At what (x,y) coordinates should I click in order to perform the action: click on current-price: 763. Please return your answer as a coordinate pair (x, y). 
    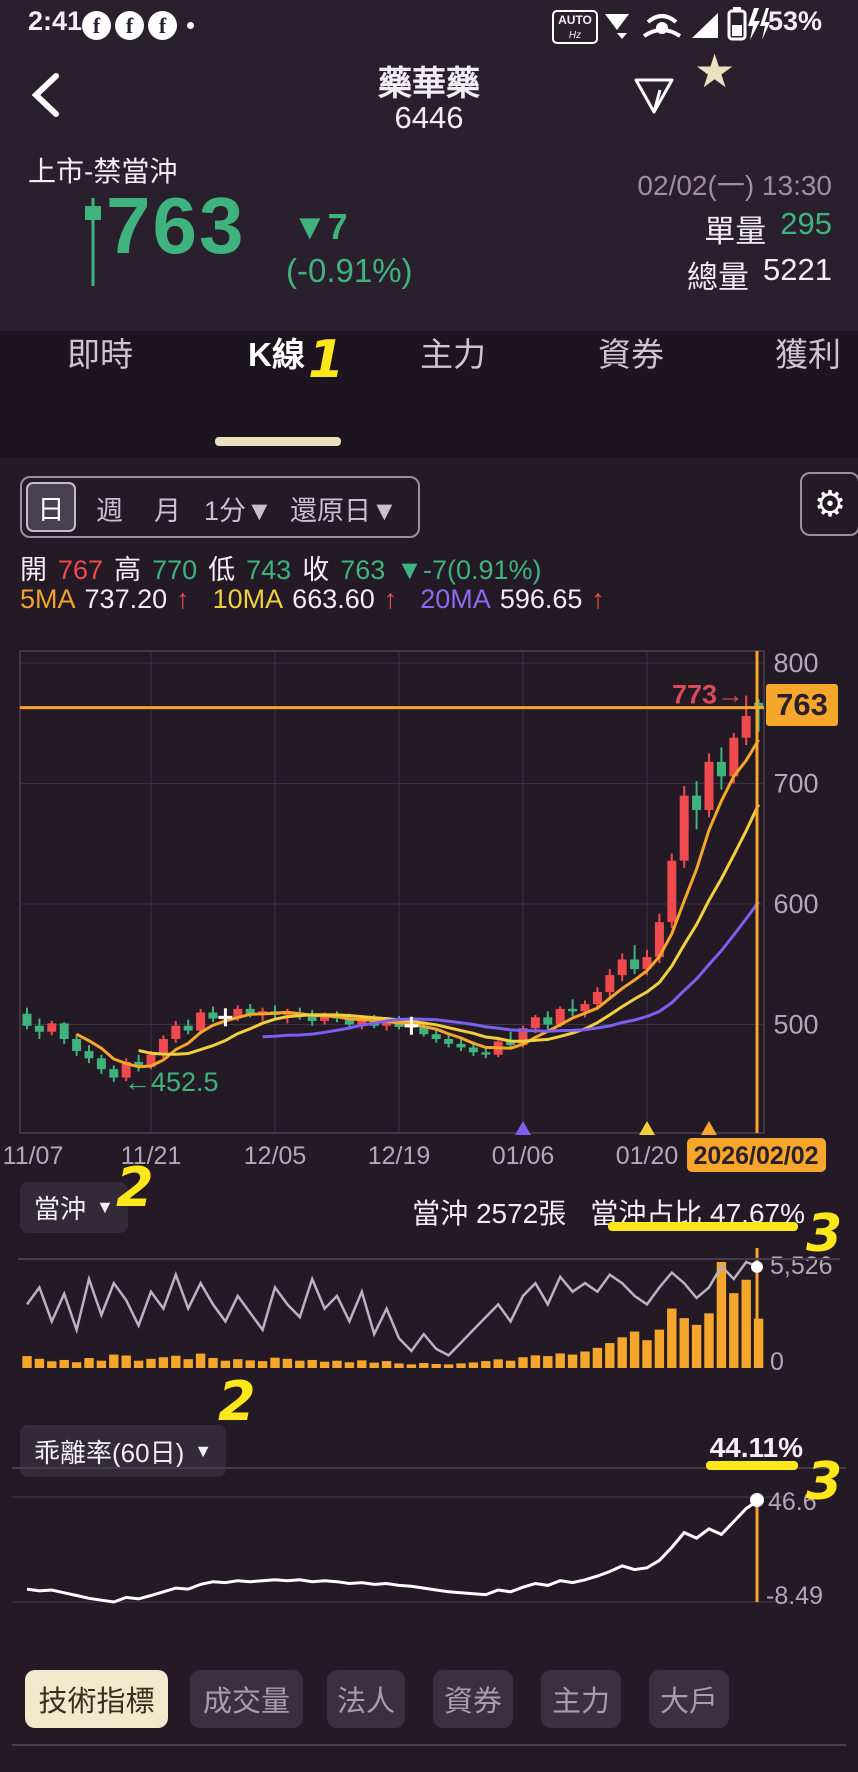
    Looking at the image, I should click on (176, 225).